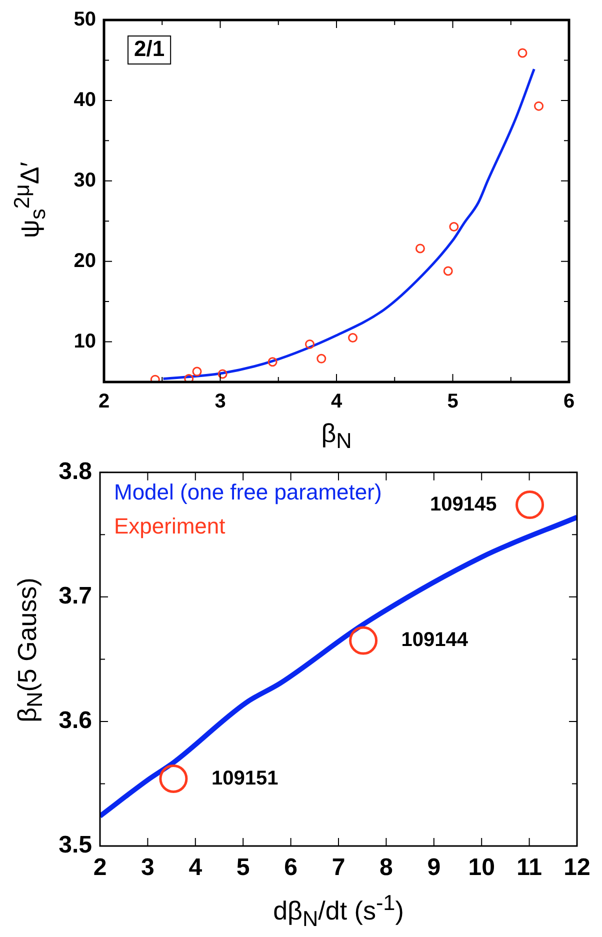 The width and height of the screenshot is (602, 937). I want to click on y-tick-label: 20, so click(85, 261).